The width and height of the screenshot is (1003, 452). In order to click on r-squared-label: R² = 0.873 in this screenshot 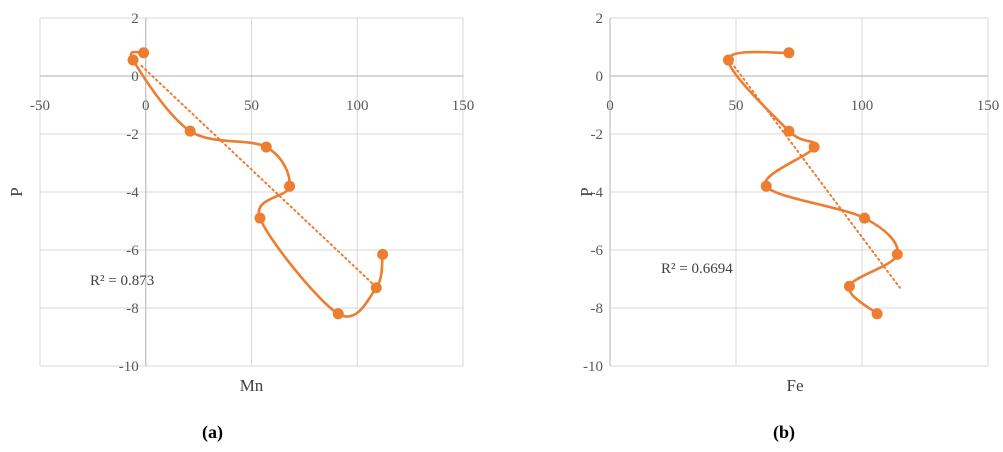, I will do `click(122, 281)`.